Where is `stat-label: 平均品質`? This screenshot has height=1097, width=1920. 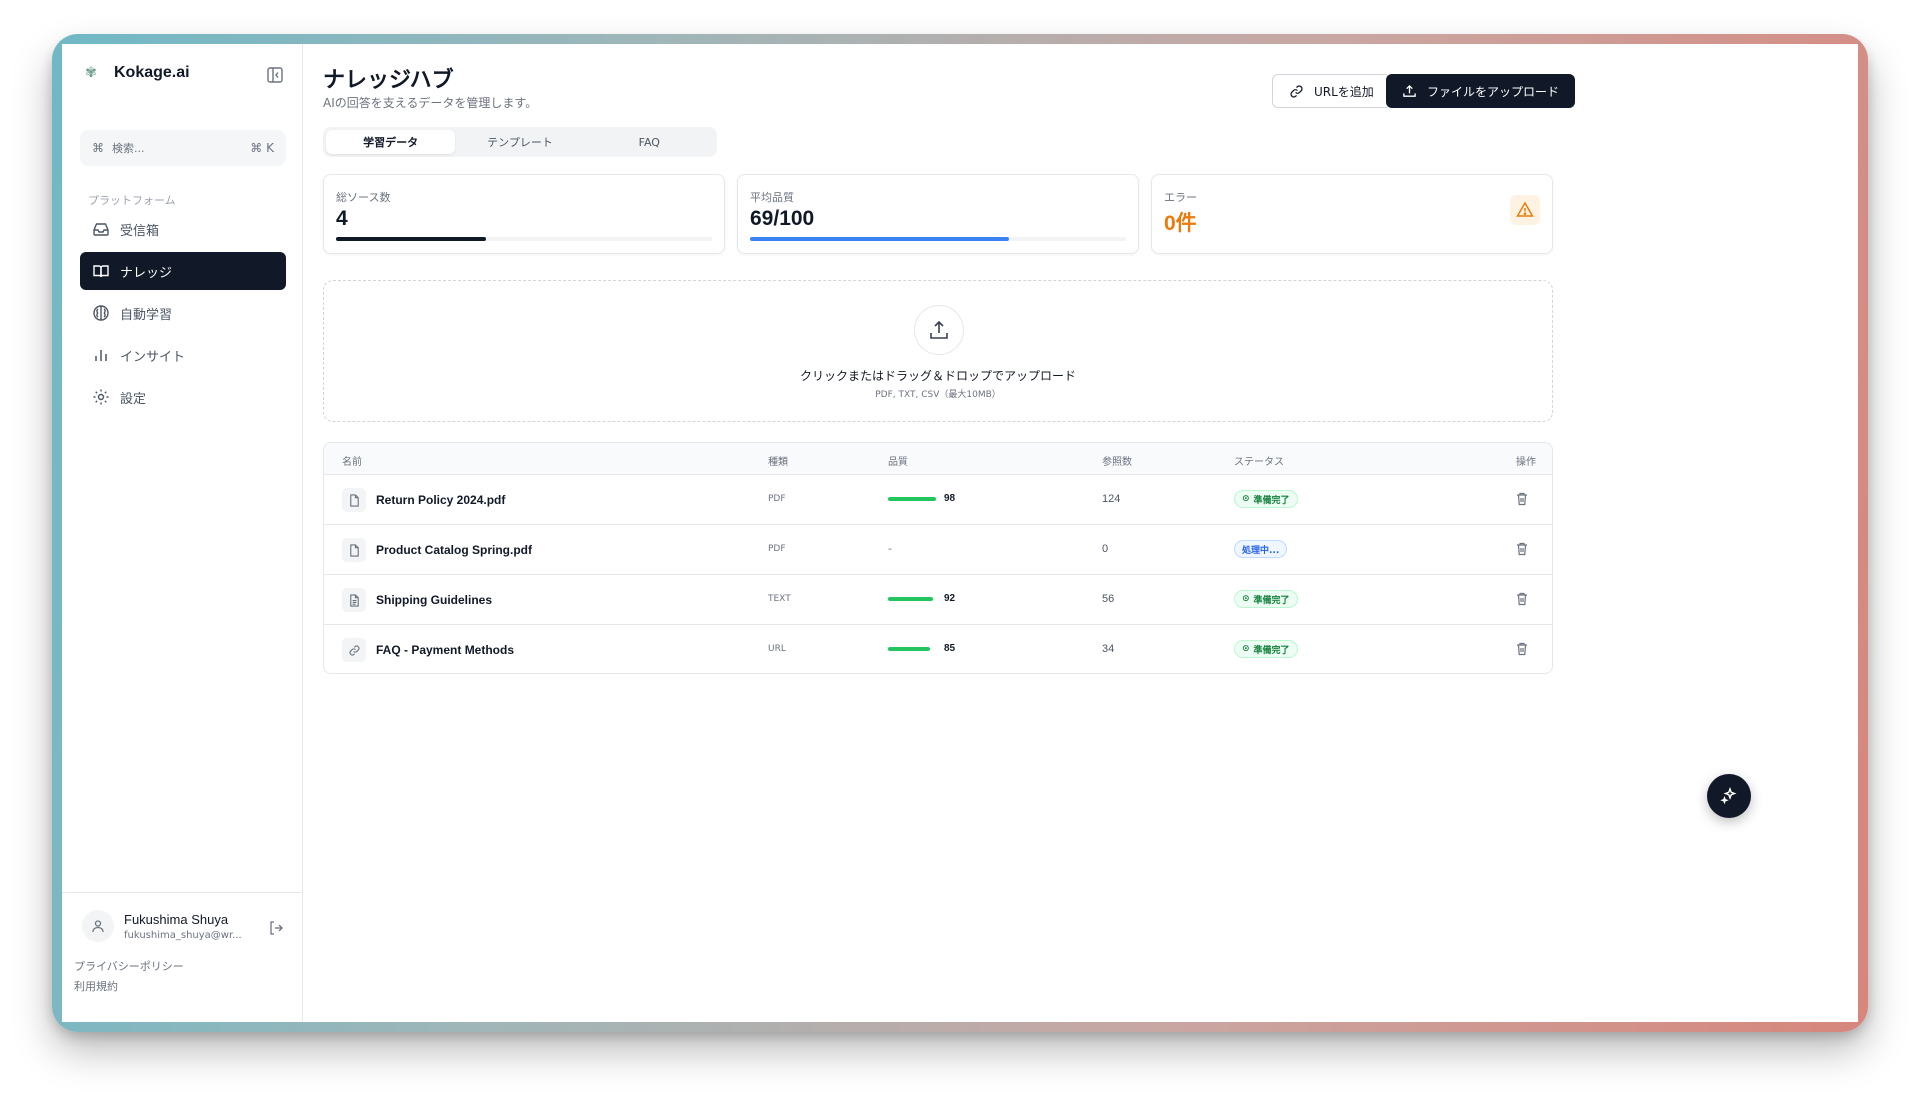 stat-label: 平均品質 is located at coordinates (772, 197).